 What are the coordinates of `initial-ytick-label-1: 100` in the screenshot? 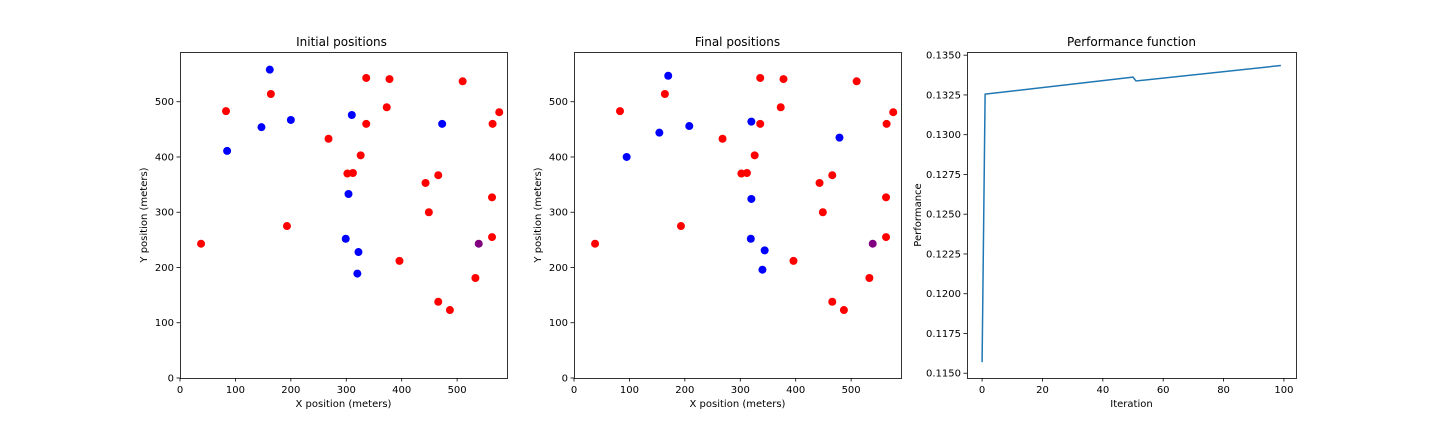 It's located at (164, 323).